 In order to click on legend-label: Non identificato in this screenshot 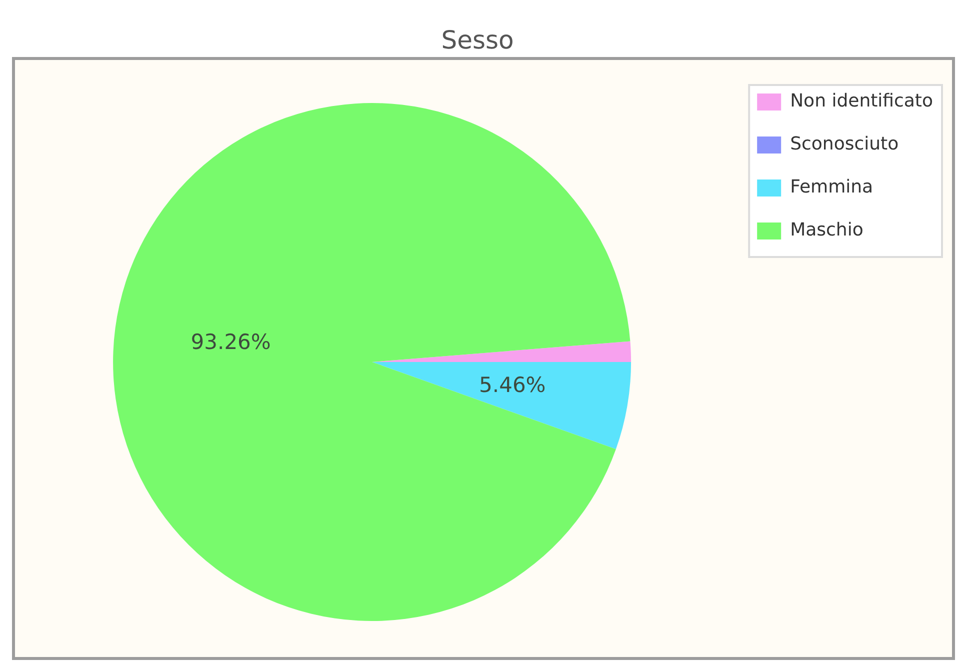, I will do `click(862, 101)`.